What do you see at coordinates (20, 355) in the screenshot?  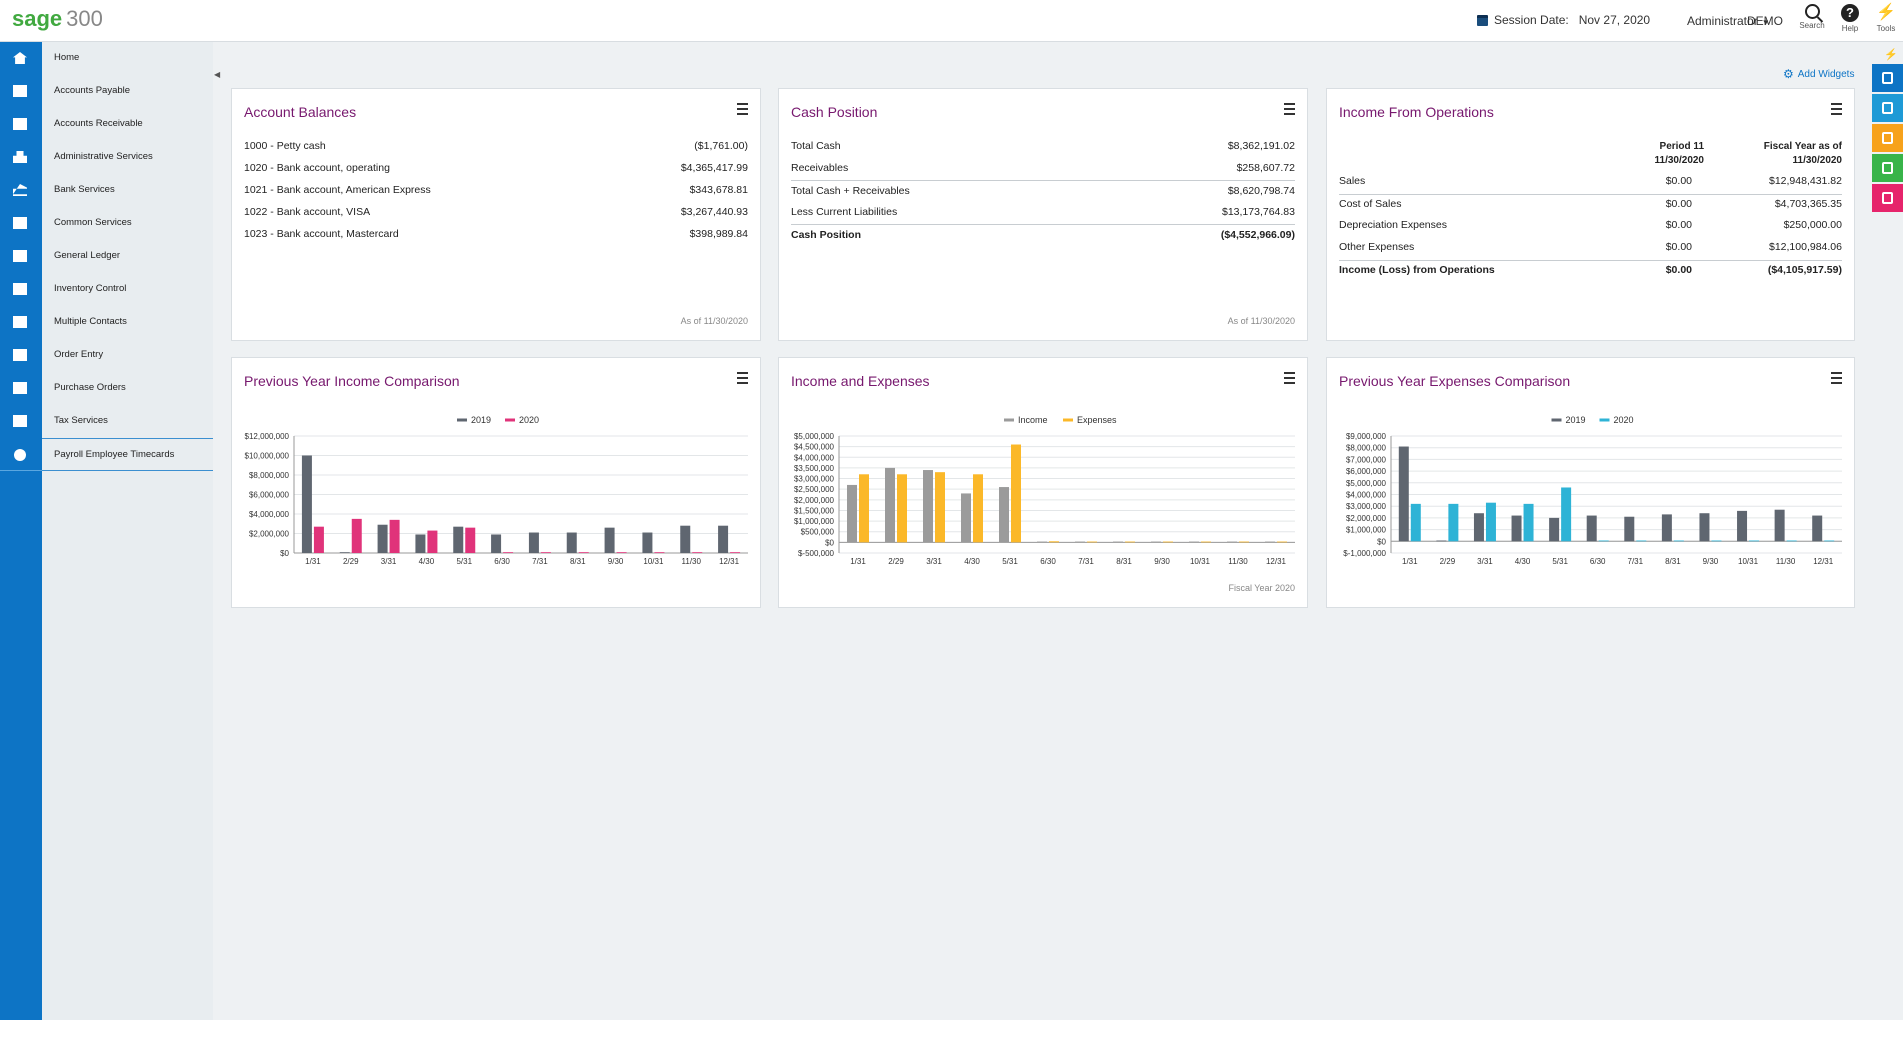 I see `order-entry-icon` at bounding box center [20, 355].